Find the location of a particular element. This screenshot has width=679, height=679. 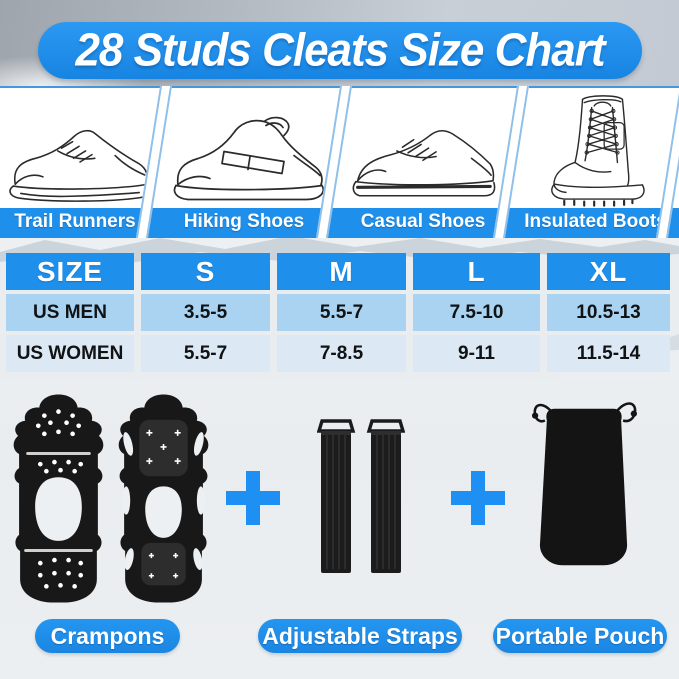

table-header-size: SIZE is located at coordinates (70, 271).